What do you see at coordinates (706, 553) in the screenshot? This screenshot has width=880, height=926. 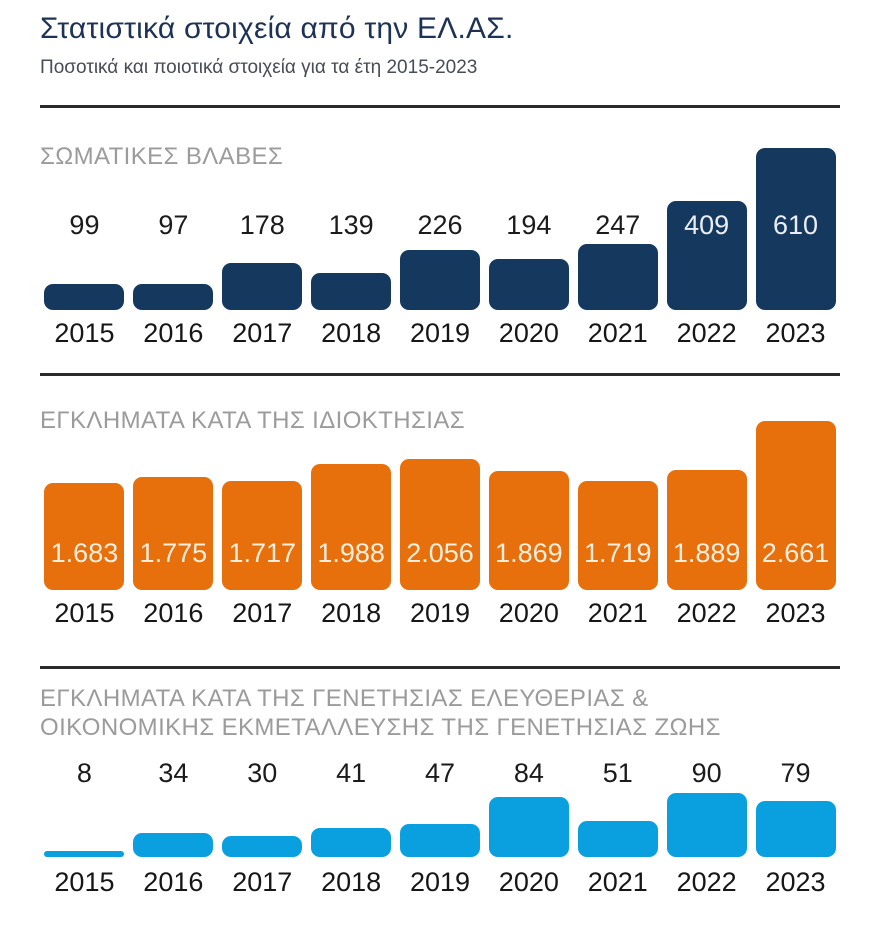 I see `value-label-2022: 1.889` at bounding box center [706, 553].